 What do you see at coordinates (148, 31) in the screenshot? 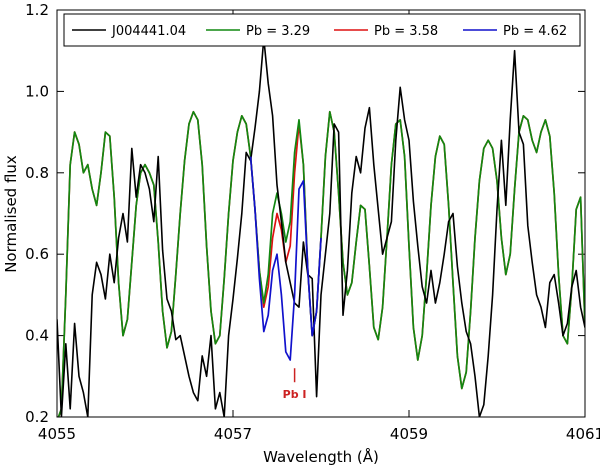
I see `legend-label-0: J004441.04` at bounding box center [148, 31].